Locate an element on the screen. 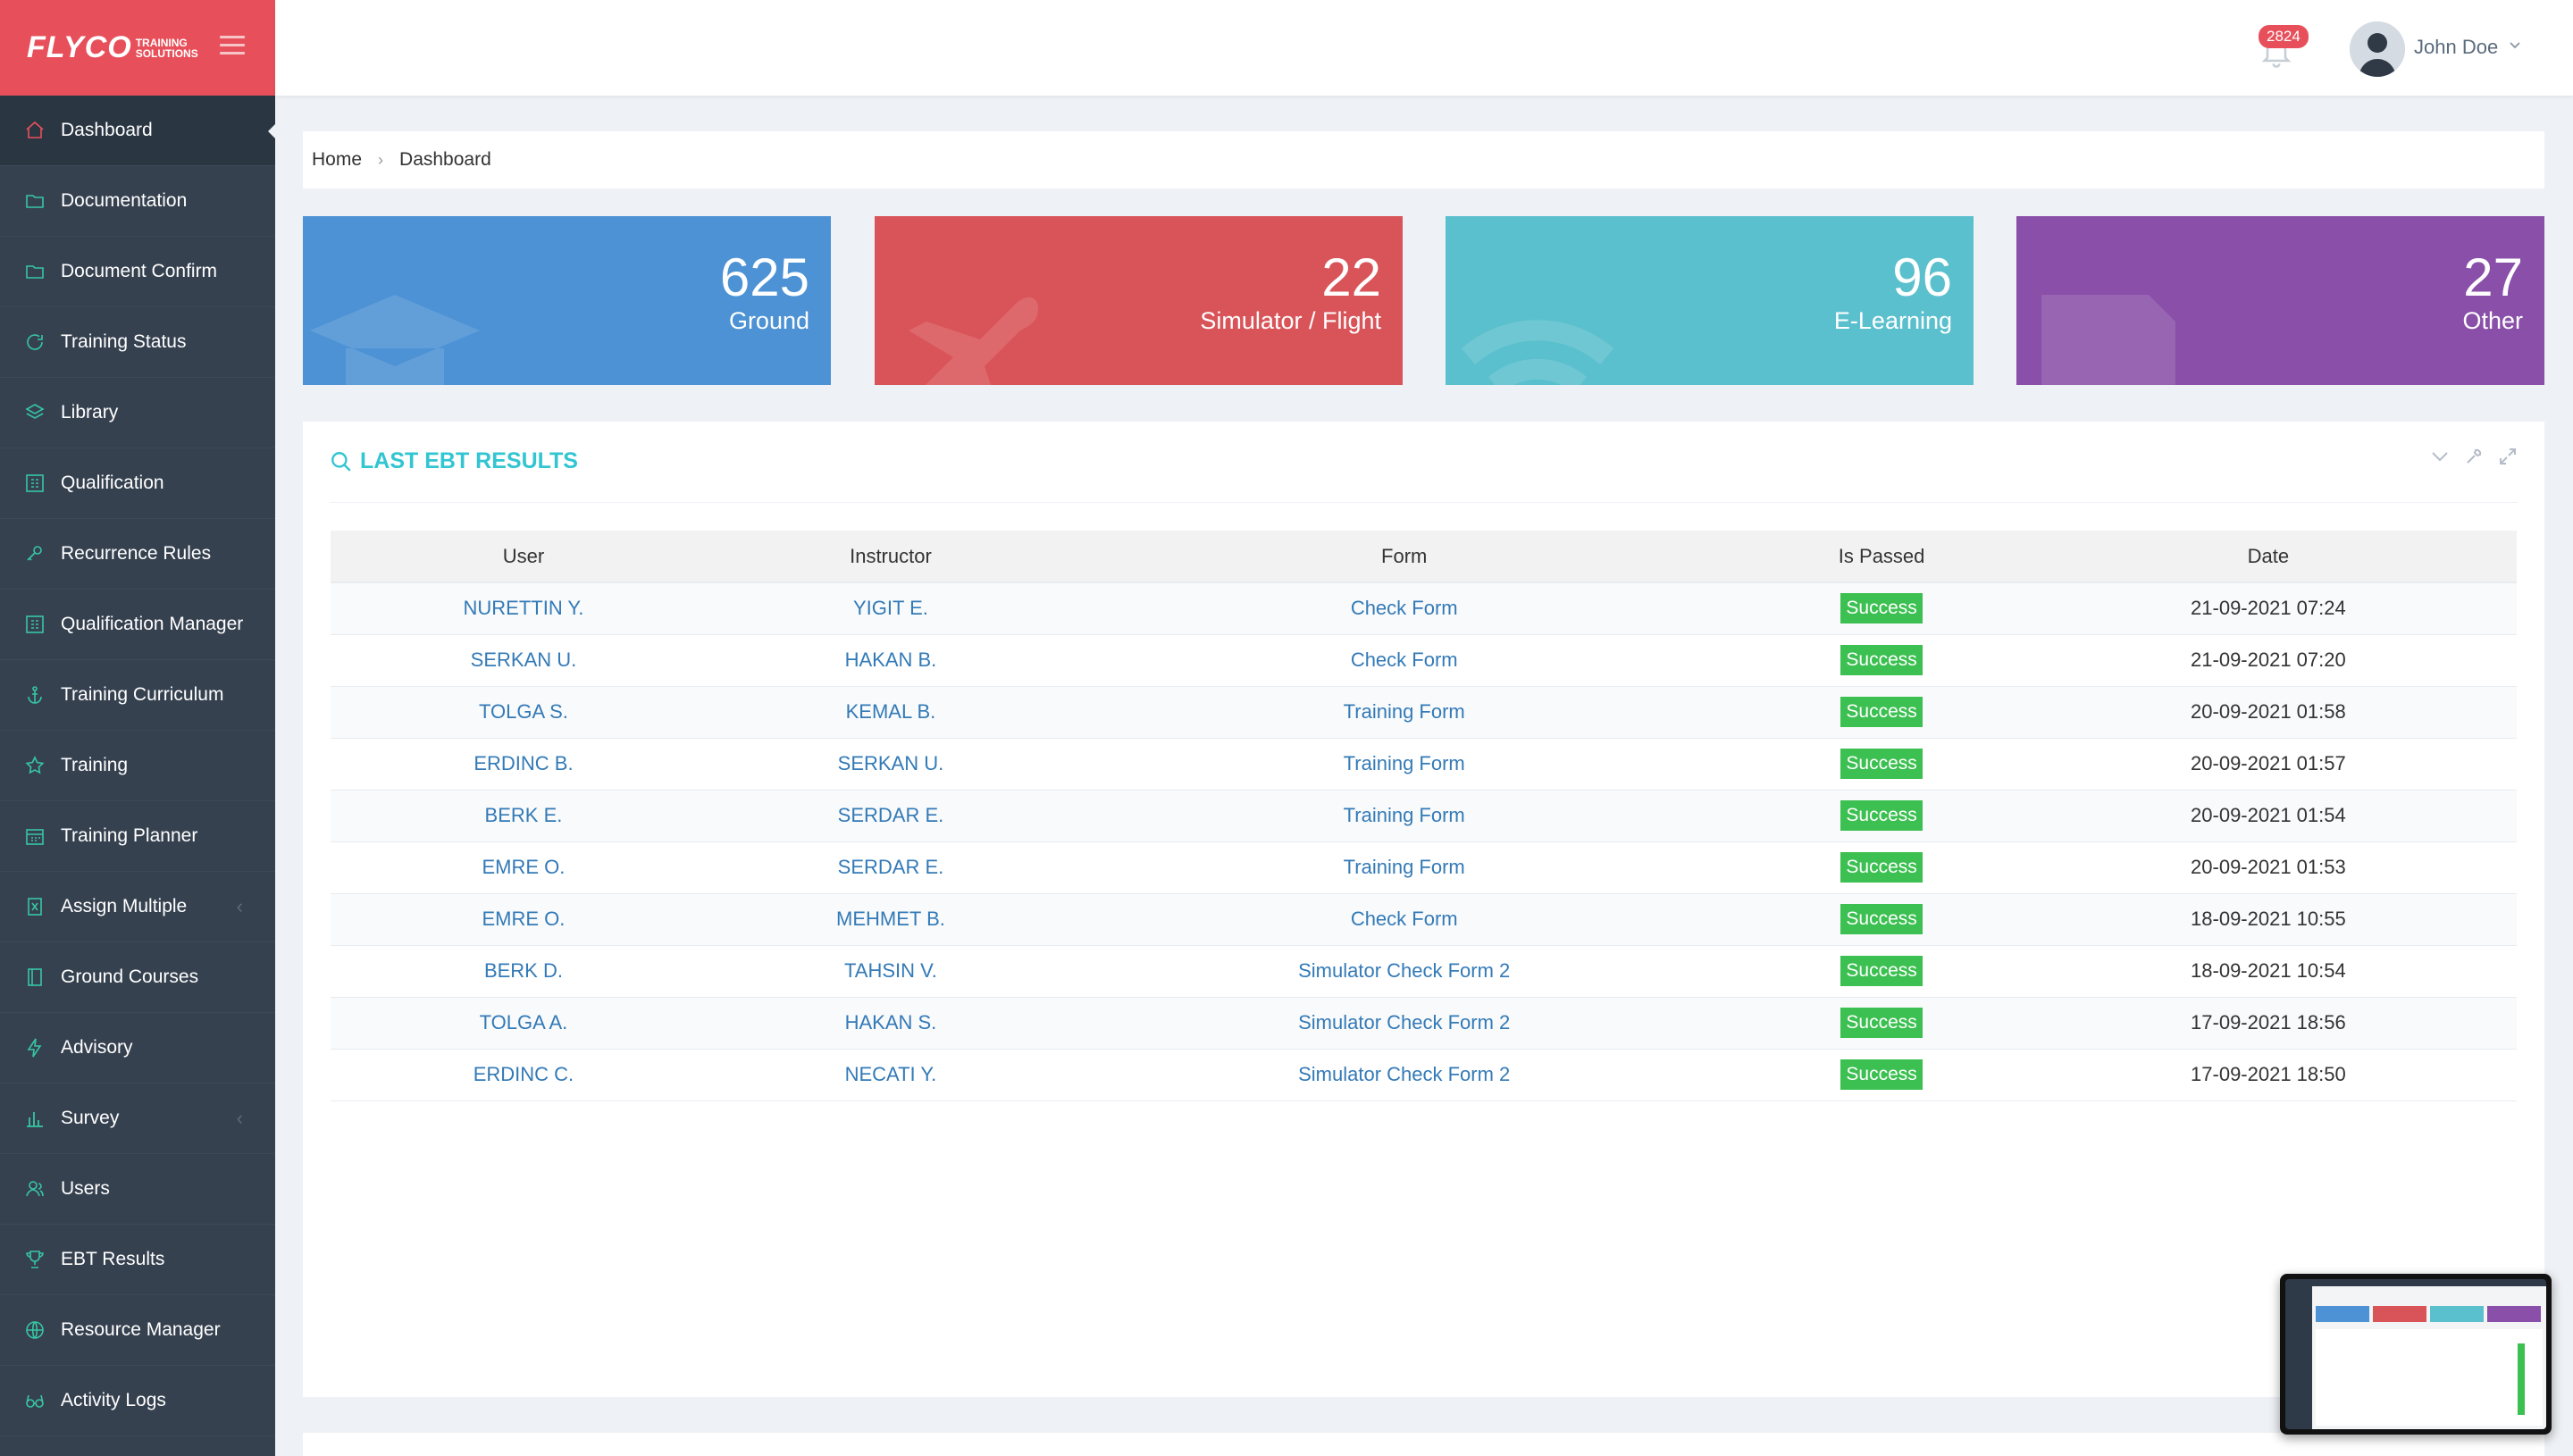 This screenshot has width=2573, height=1456. breadcrumb-home-link: Home is located at coordinates (337, 159).